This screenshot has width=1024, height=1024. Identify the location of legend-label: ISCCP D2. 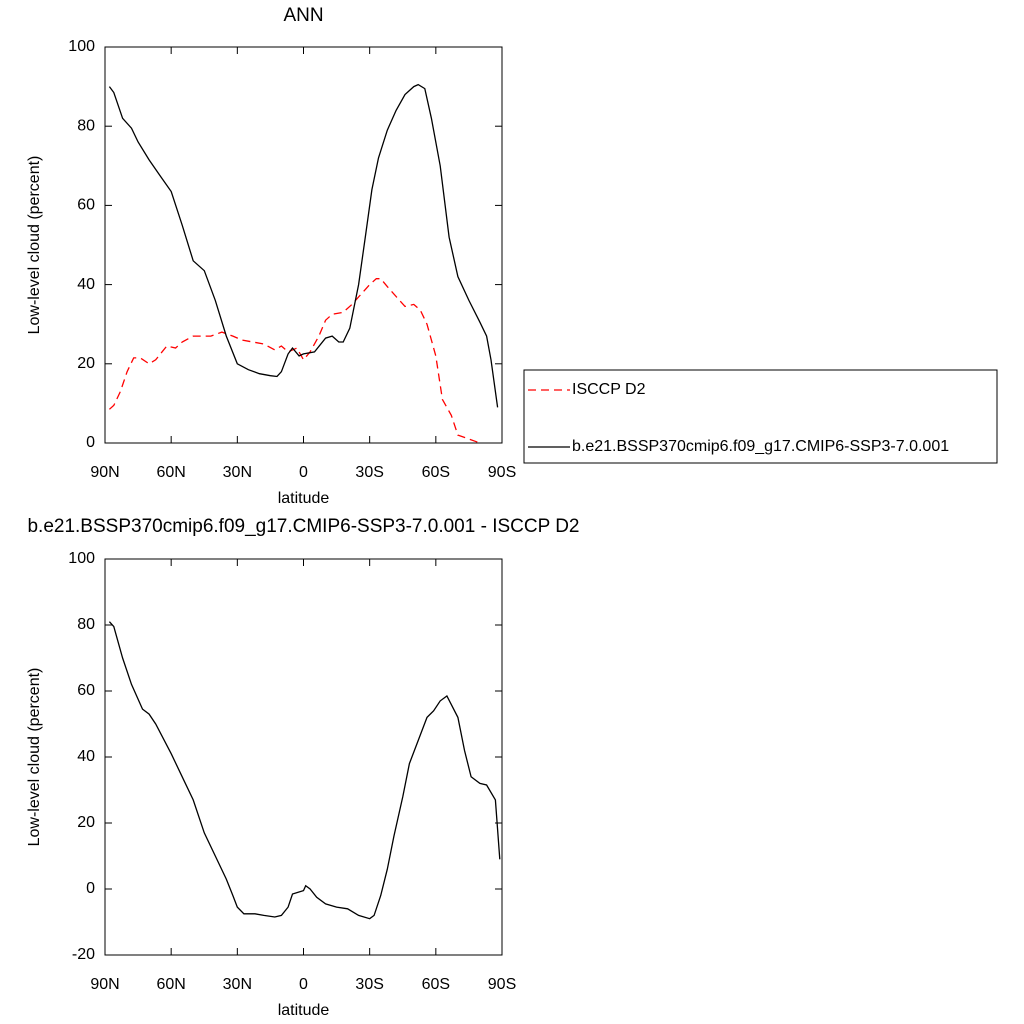
(609, 389).